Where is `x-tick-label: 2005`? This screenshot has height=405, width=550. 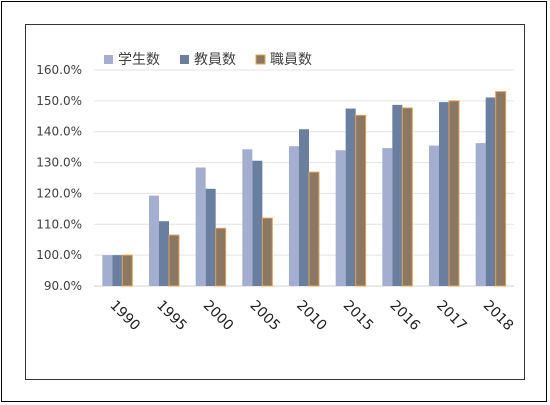
x-tick-label: 2005 is located at coordinates (265, 316).